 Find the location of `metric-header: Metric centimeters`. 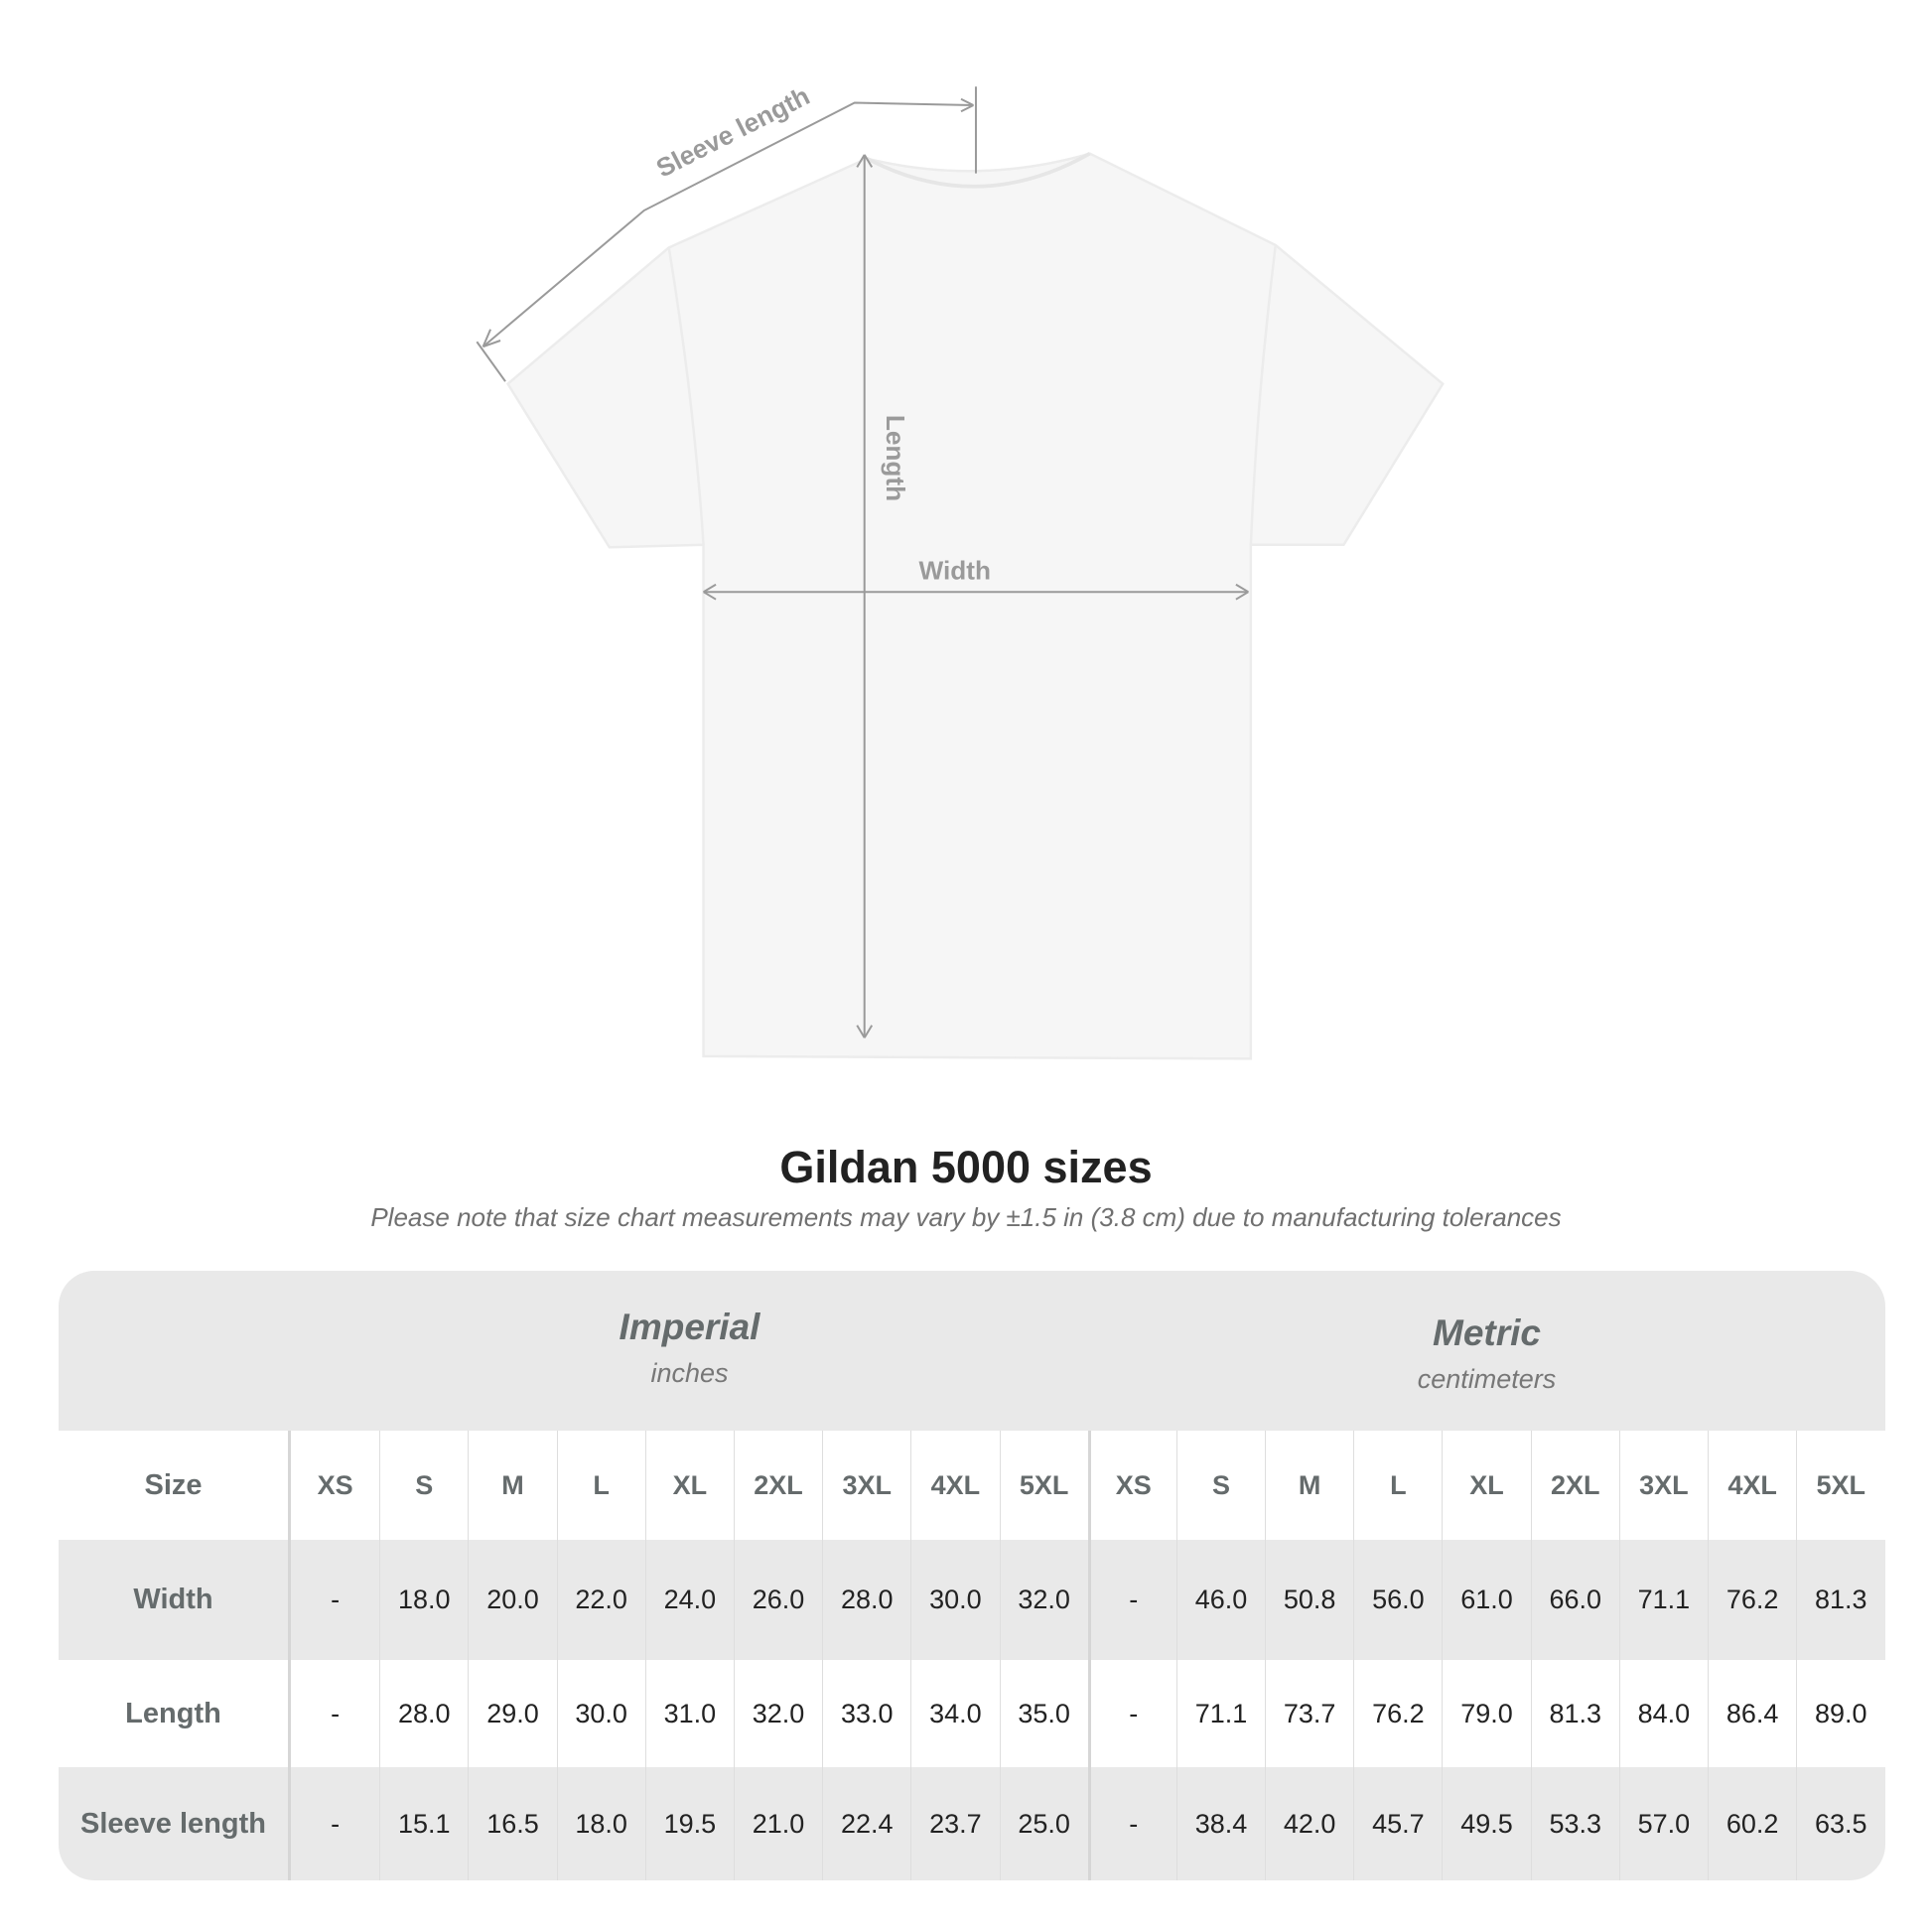

metric-header: Metric centimeters is located at coordinates (1486, 1353).